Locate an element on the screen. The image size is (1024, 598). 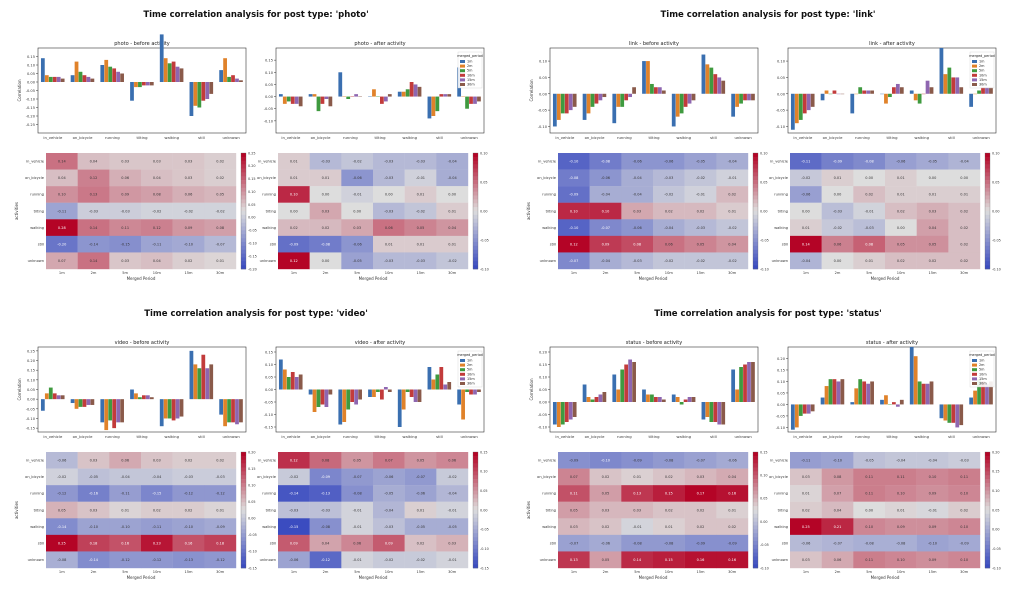
heatmap-value: 0.09 is located at coordinates (933, 527).